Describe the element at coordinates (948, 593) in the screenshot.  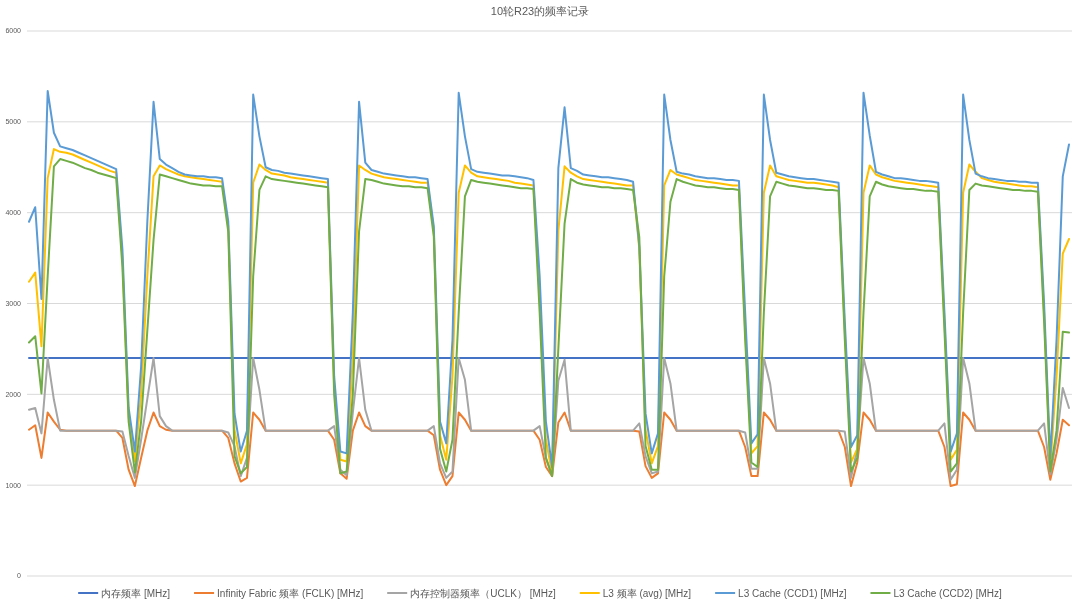
I see `legend-label: L3 Cache (CCD2) [MHz]` at that location.